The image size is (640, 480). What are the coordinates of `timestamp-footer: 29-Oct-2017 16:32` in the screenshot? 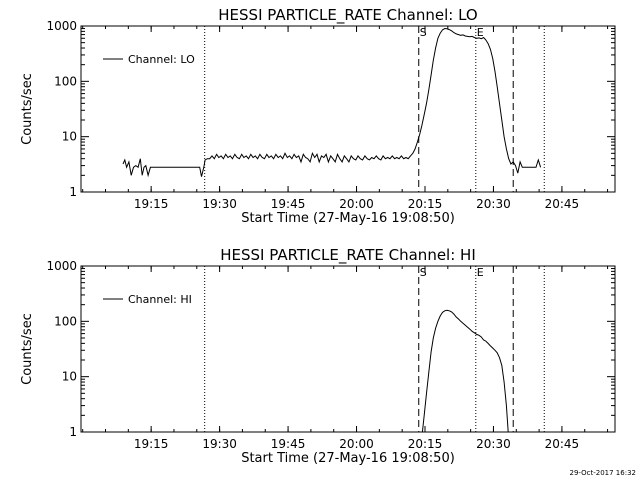 It's located at (603, 473).